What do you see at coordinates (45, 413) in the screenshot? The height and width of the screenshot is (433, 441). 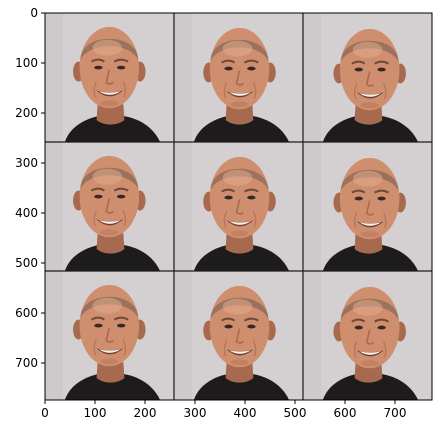 I see `x-tick-label: 0` at bounding box center [45, 413].